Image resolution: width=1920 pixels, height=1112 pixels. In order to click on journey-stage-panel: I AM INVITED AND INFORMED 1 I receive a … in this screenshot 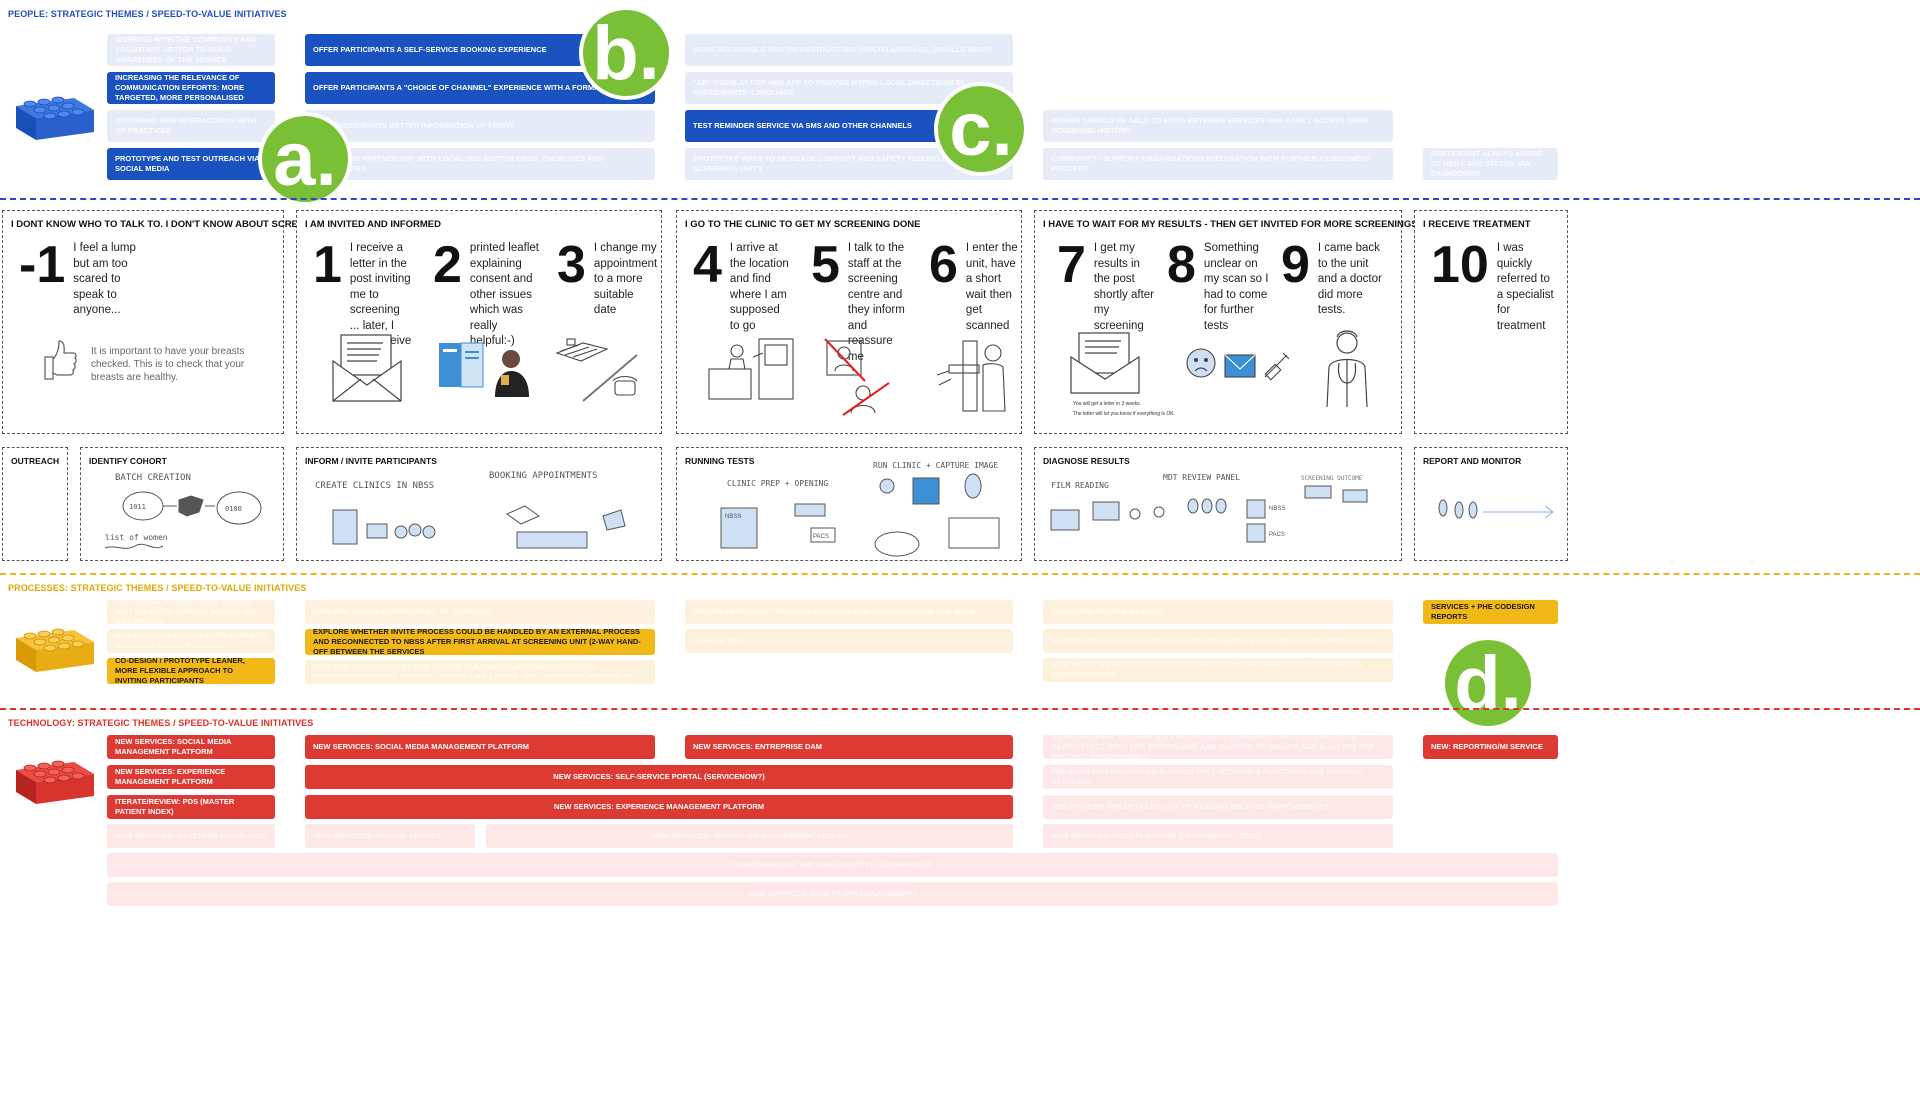, I will do `click(479, 322)`.